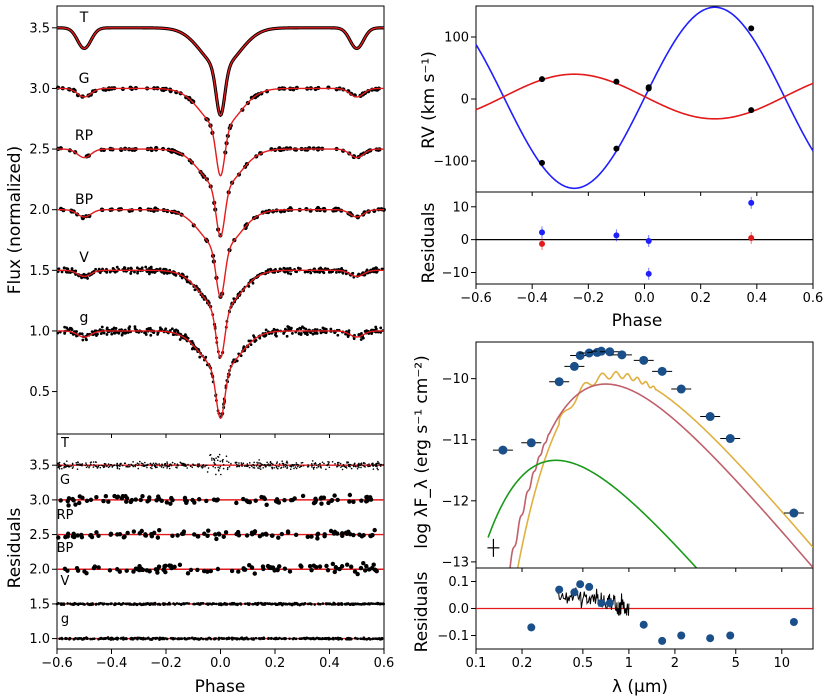 The height and width of the screenshot is (698, 831). Describe the element at coordinates (39, 604) in the screenshot. I see `y-tick-label: 1.5` at that location.